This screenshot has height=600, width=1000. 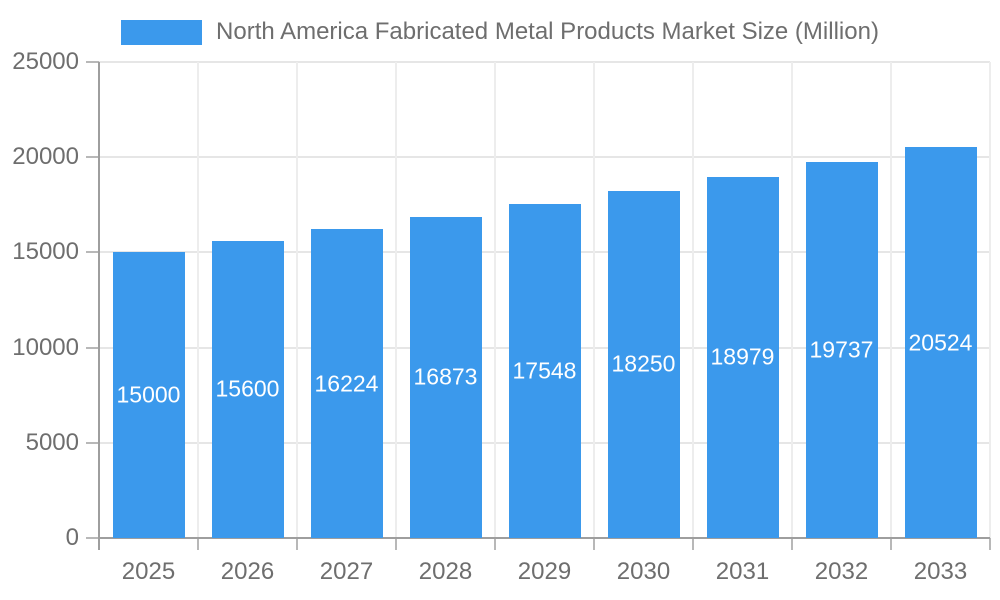 What do you see at coordinates (544, 571) in the screenshot?
I see `x-tick-label: 2029` at bounding box center [544, 571].